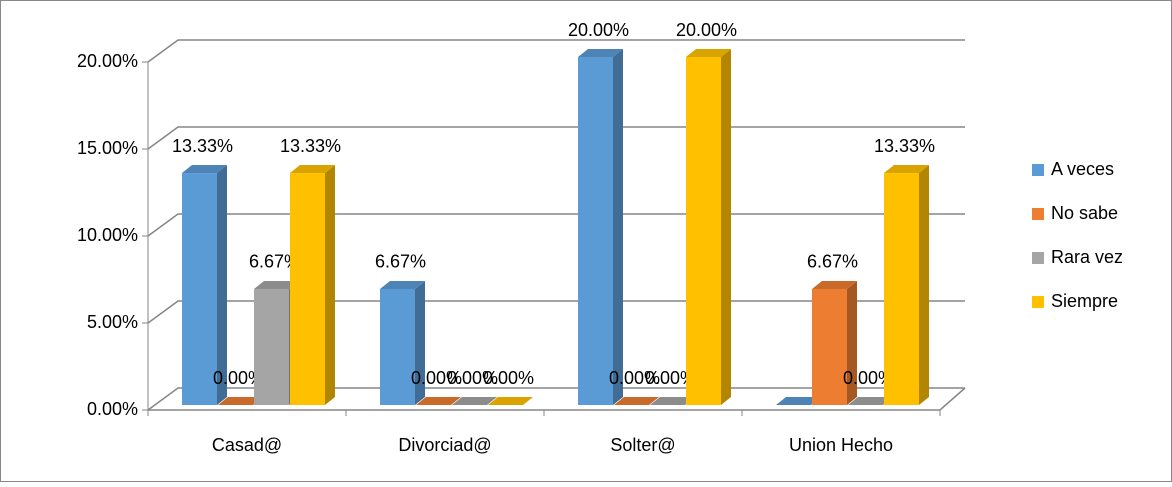 This screenshot has width=1172, height=487. I want to click on x-tick-label: Union Hecho, so click(841, 445).